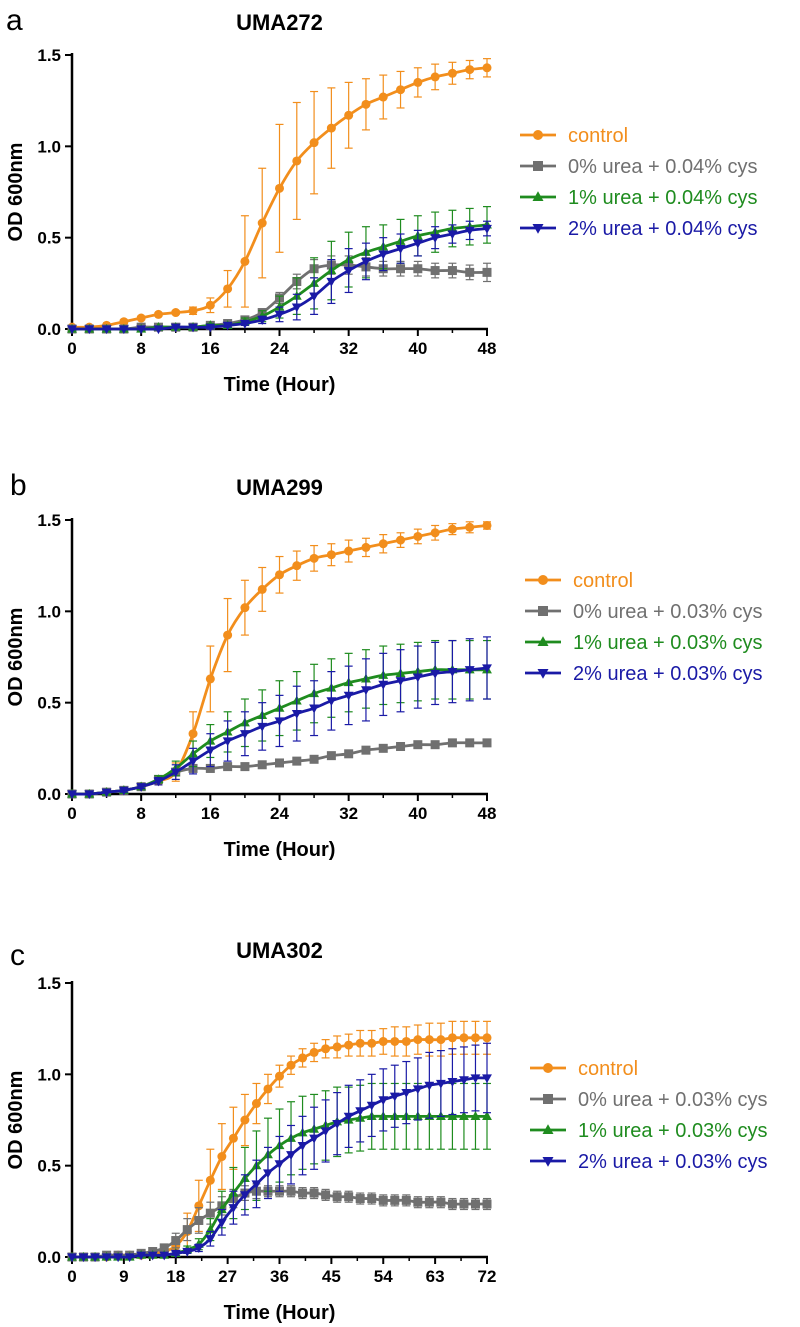 The height and width of the screenshot is (1327, 800). Describe the element at coordinates (279, 348) in the screenshot. I see `x-tick-label: 24` at that location.